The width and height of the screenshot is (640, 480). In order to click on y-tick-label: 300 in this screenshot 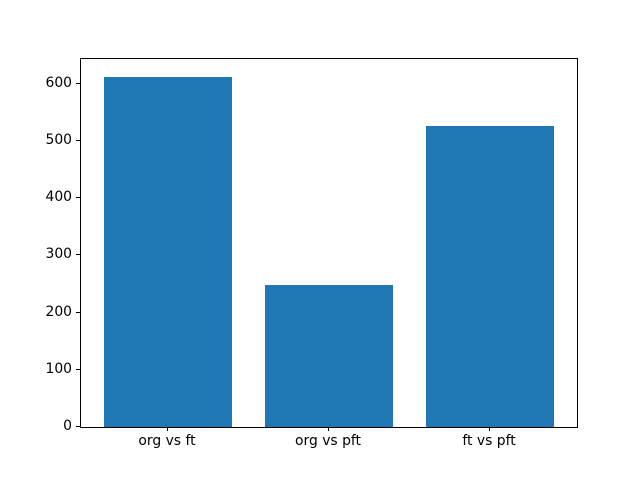, I will do `click(58, 254)`.